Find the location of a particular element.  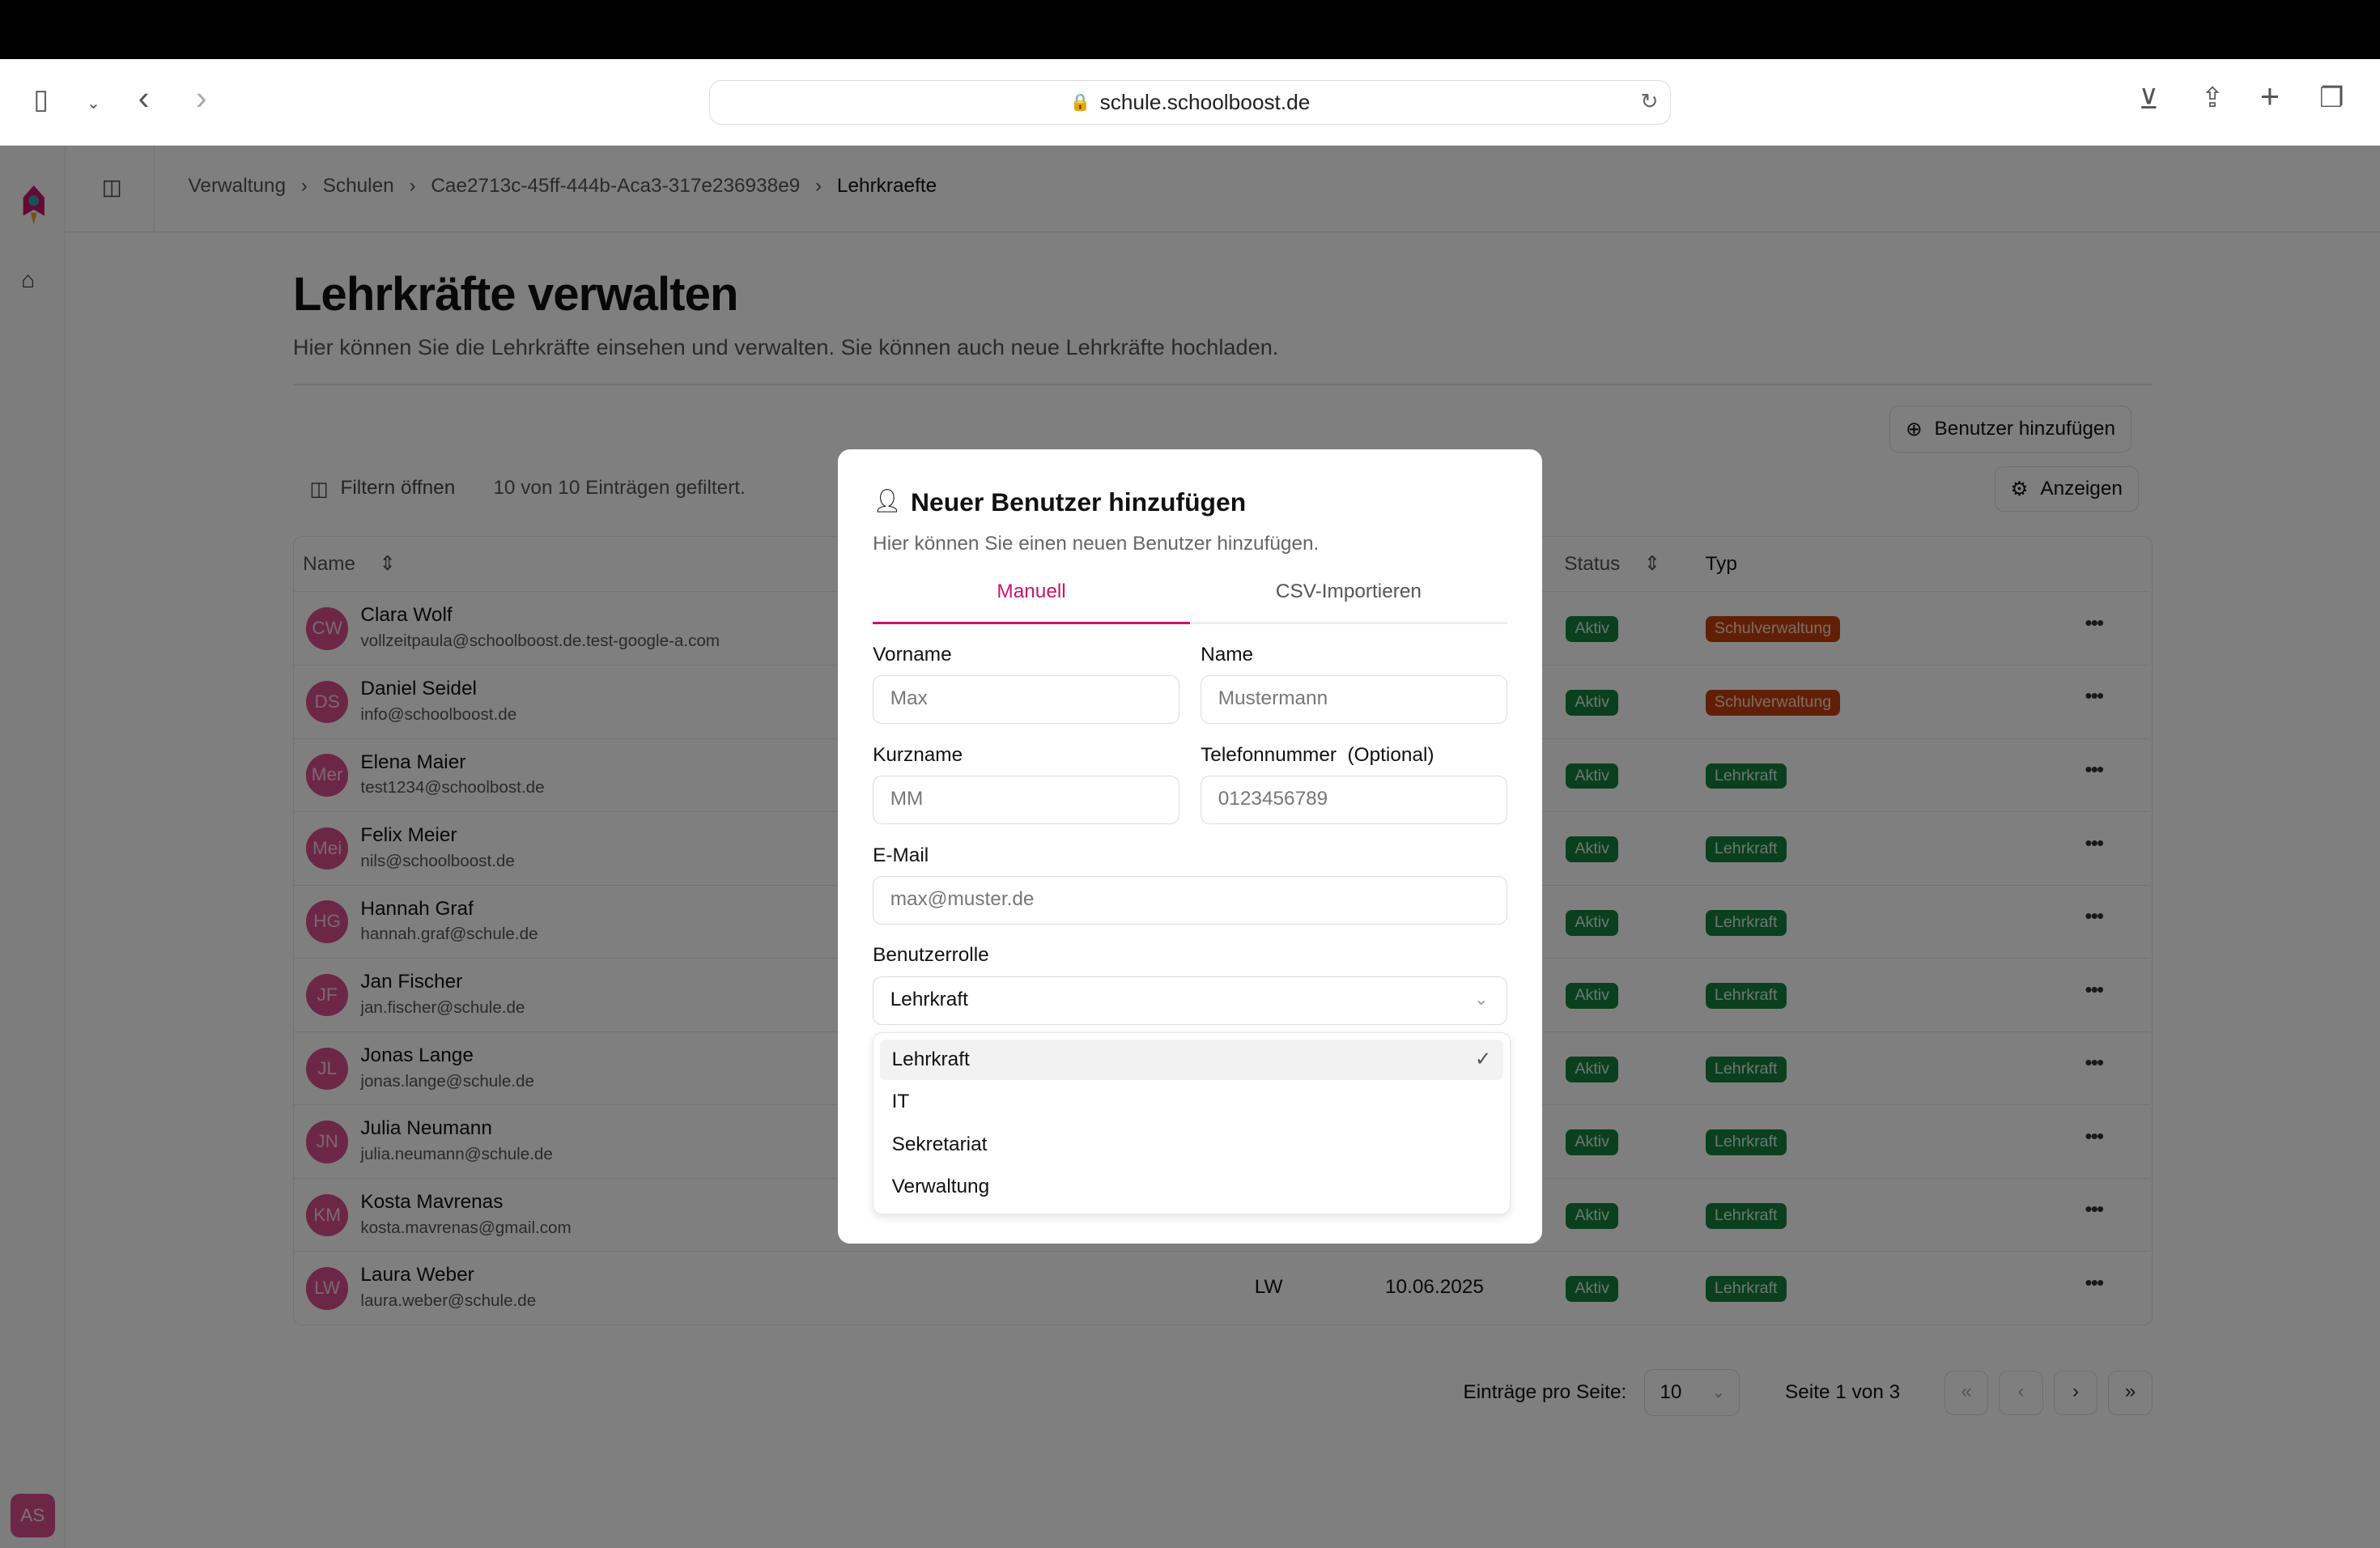

last-name-label: Name is located at coordinates (1228, 655).